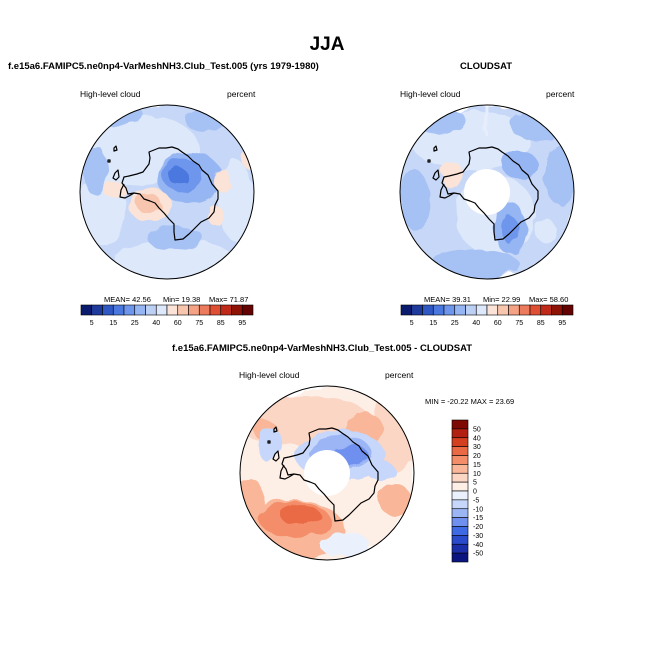 The height and width of the screenshot is (654, 654). I want to click on diff-units-label: percent, so click(399, 375).